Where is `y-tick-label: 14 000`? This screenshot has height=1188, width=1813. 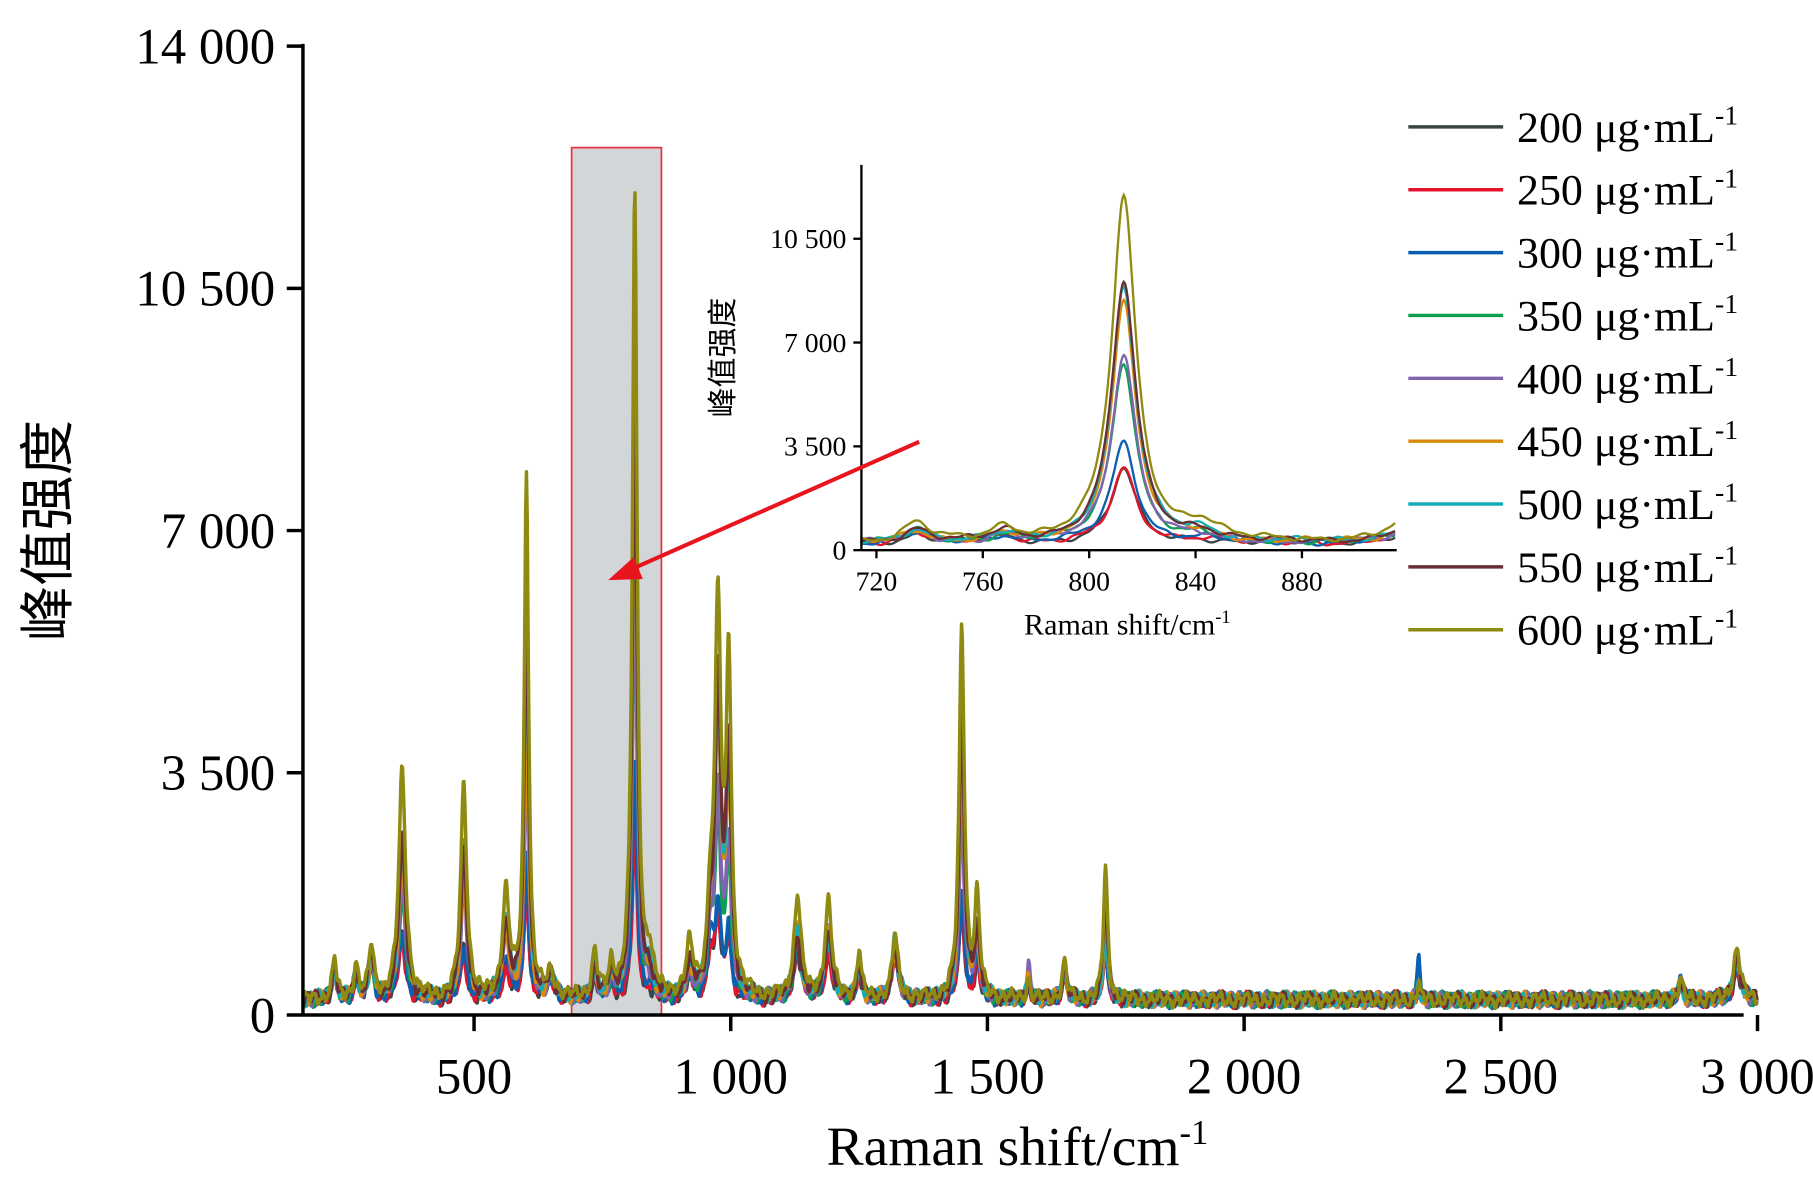 y-tick-label: 14 000 is located at coordinates (205, 46).